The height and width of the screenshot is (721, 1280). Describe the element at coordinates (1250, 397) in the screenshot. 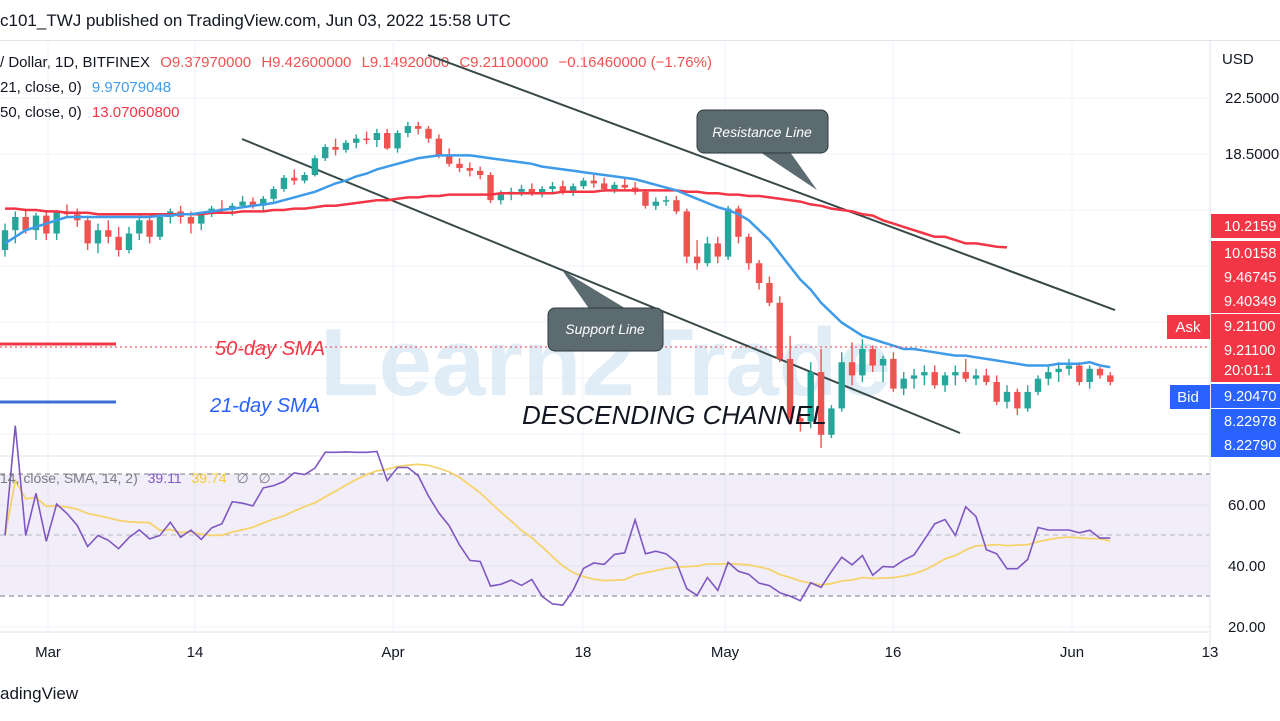

I see `price-tag-label: 9.20470` at that location.